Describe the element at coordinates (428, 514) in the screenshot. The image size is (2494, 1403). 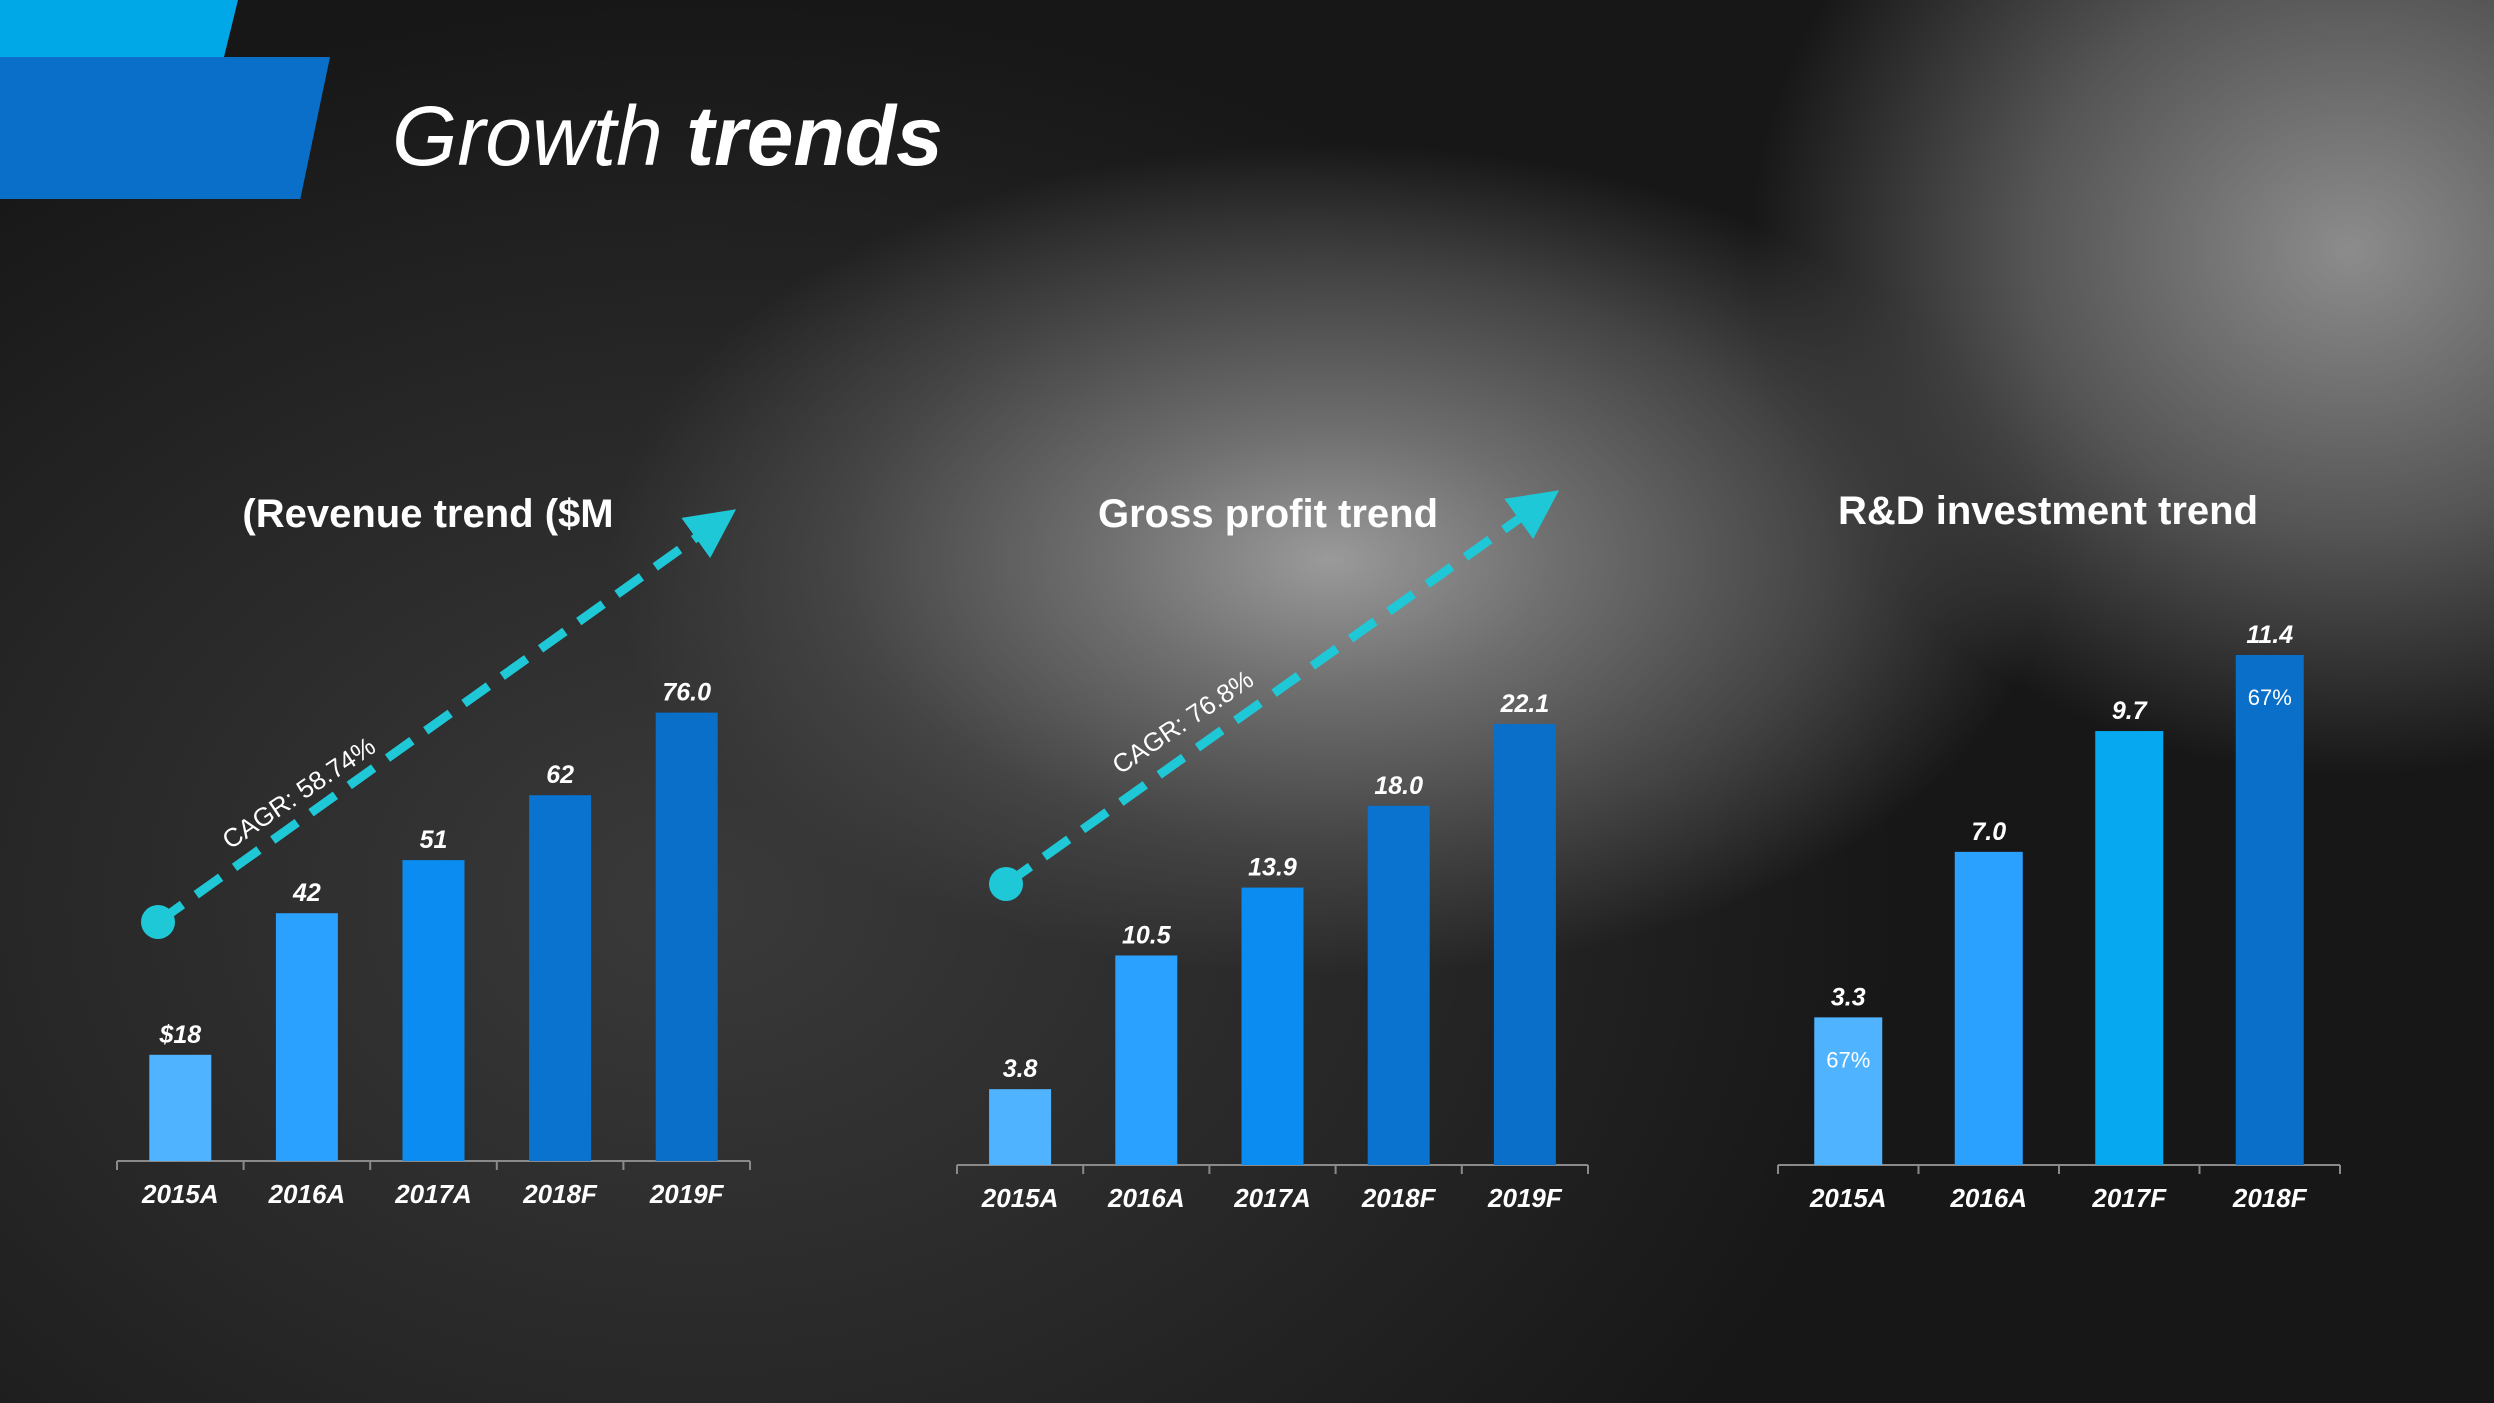
I see `revenue-chart-title: (Revenue trend ($M` at that location.